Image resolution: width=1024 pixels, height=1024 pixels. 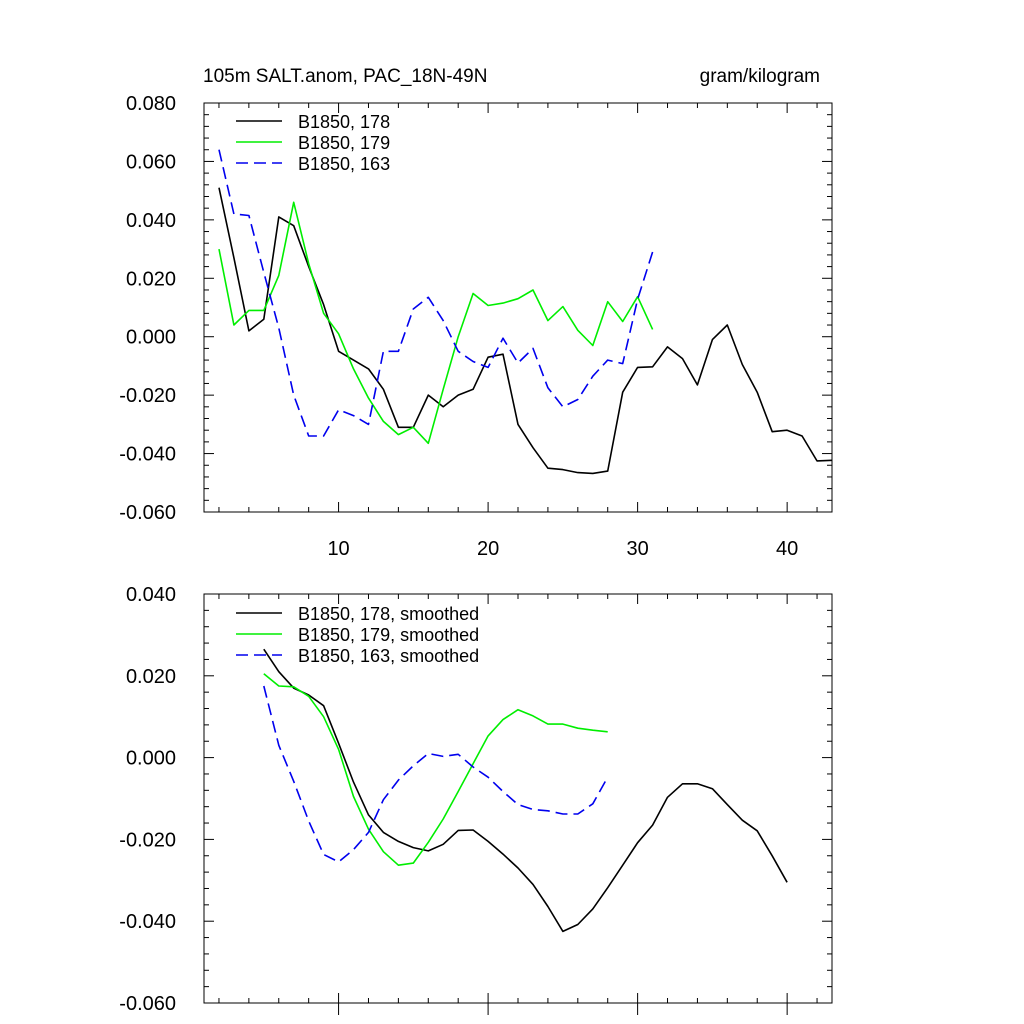 What do you see at coordinates (147, 1004) in the screenshot?
I see `bottom-y-tick-label: -0.060` at bounding box center [147, 1004].